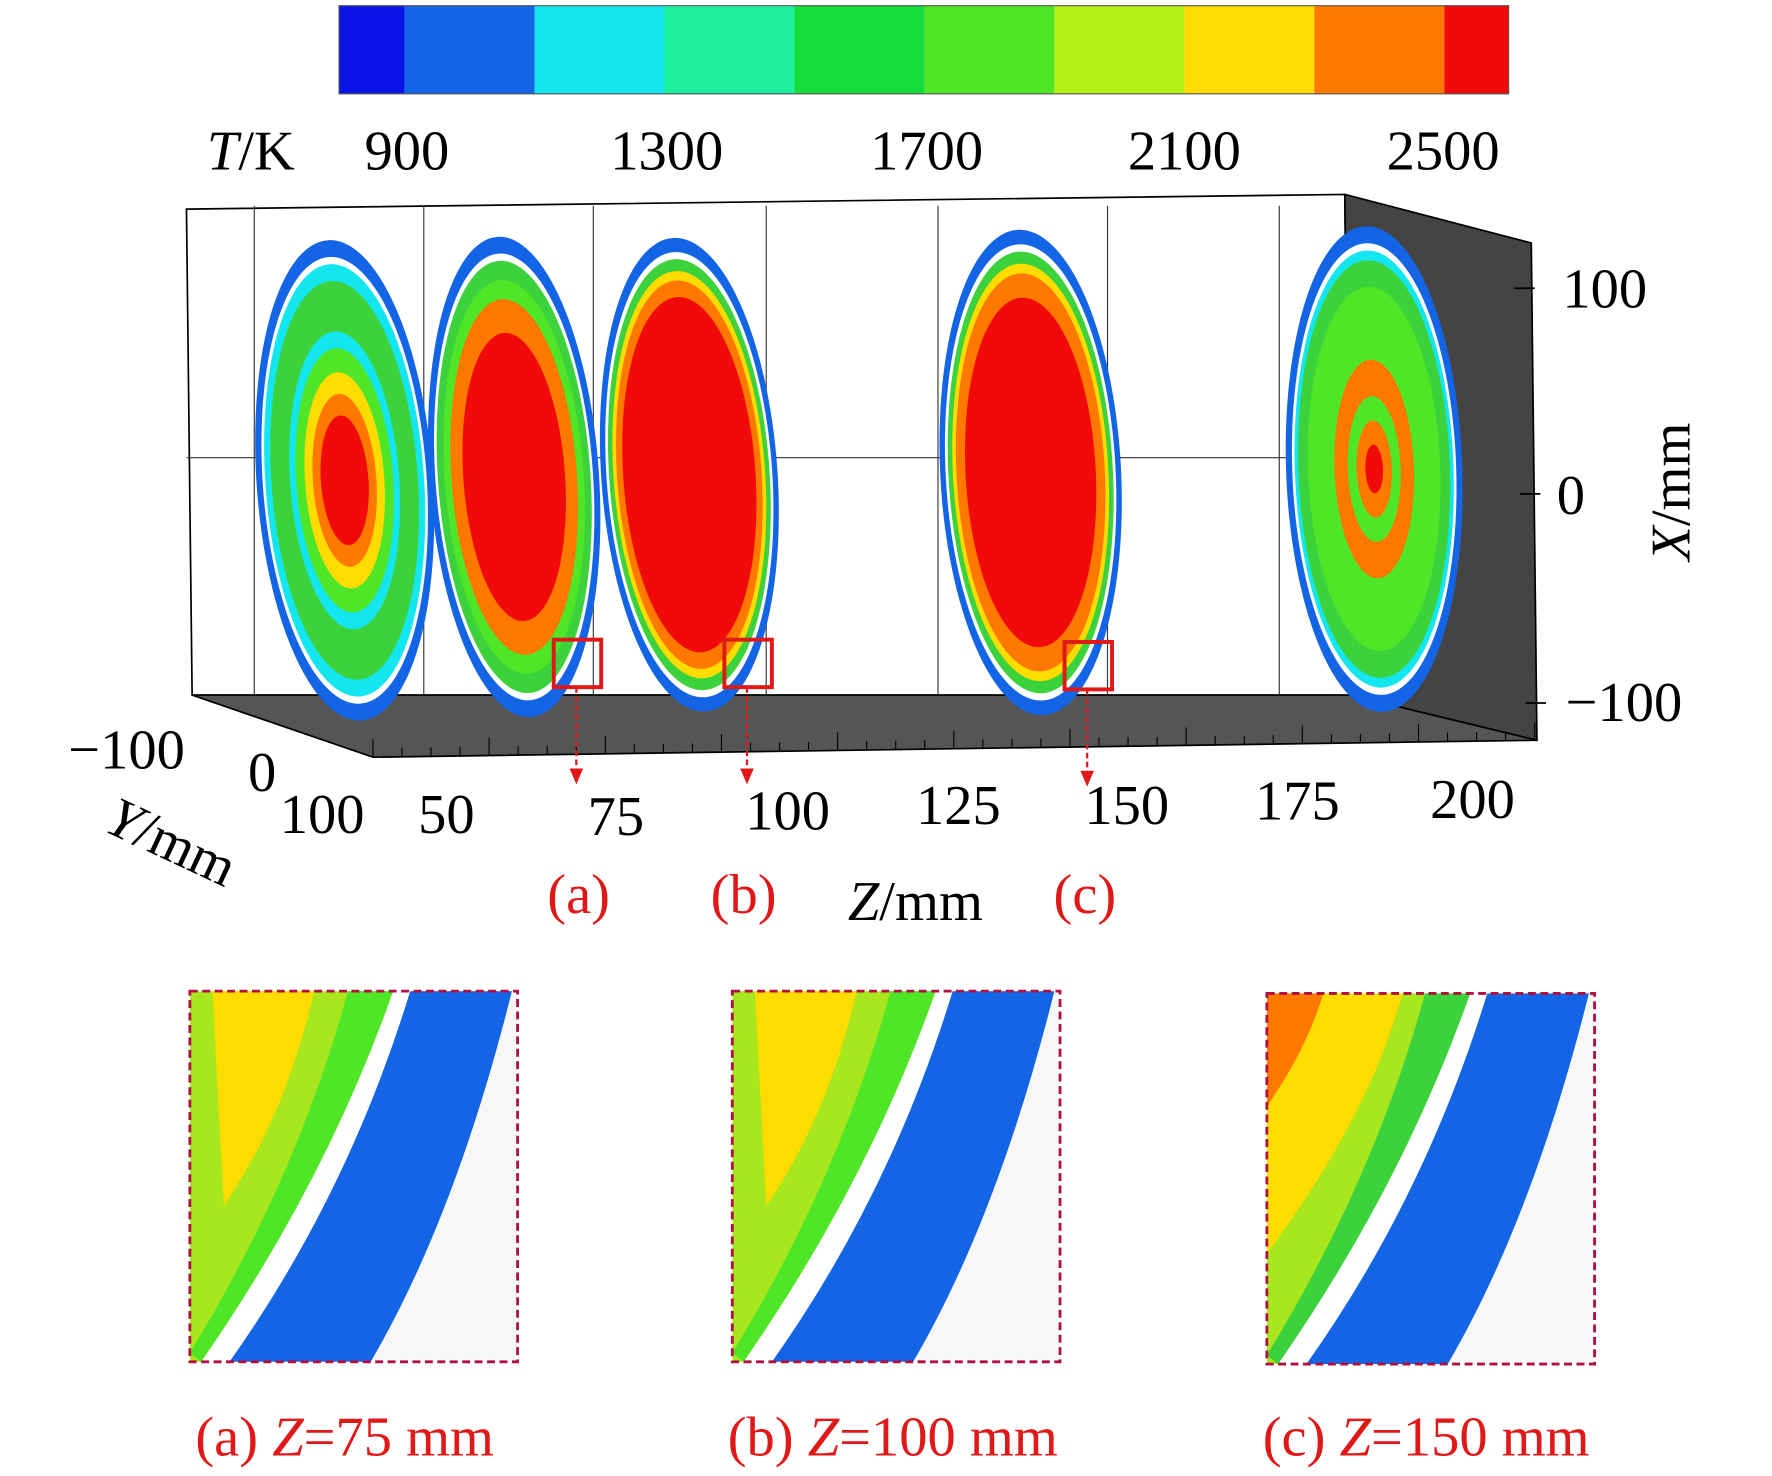 This screenshot has width=1772, height=1476. What do you see at coordinates (1184, 152) in the screenshot?
I see `colorbar-tick-label: 2100` at bounding box center [1184, 152].